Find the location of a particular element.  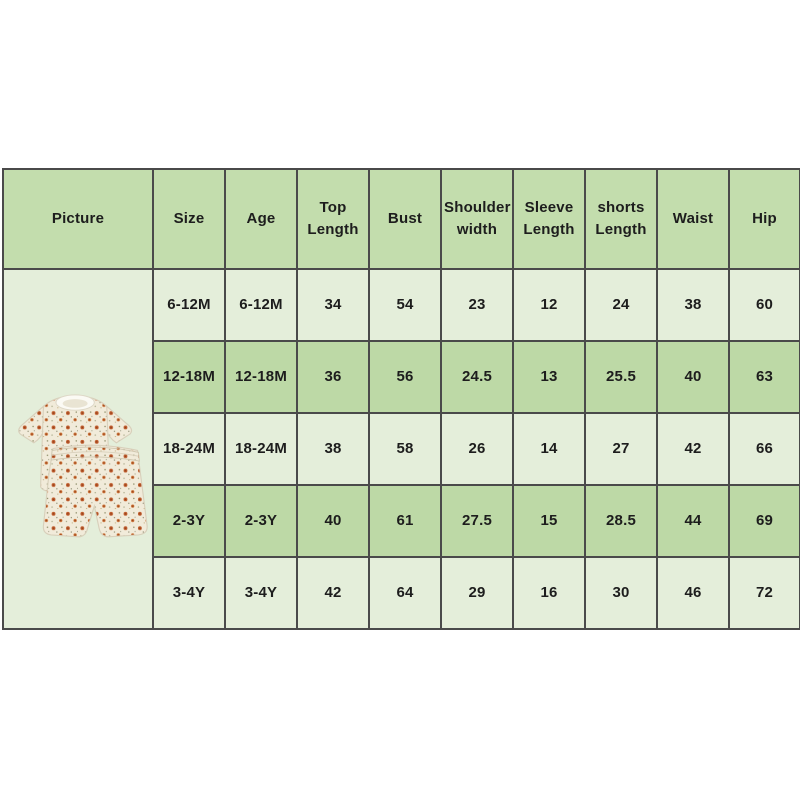

cell-waist: 38 is located at coordinates (693, 305).